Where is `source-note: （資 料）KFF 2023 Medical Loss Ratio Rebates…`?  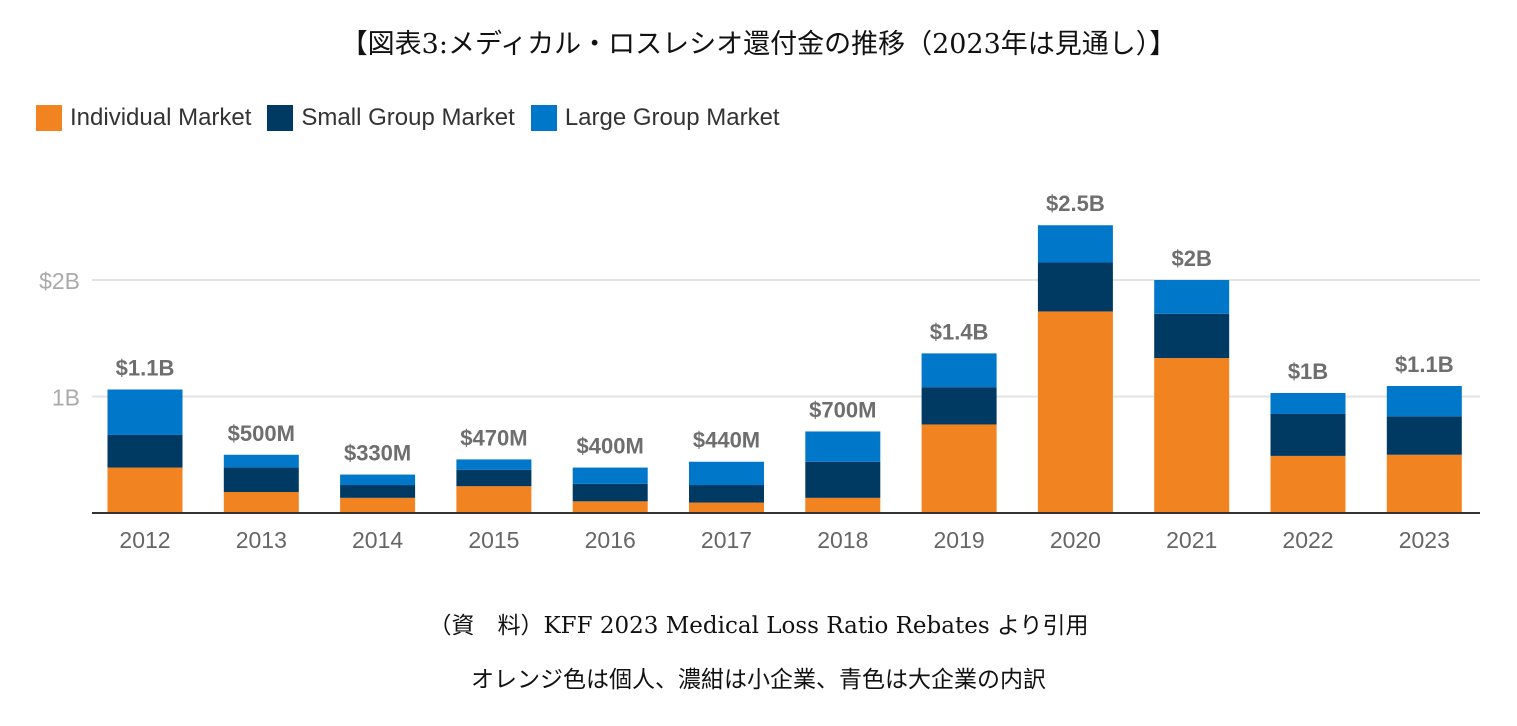 source-note: （資 料）KFF 2023 Medical Loss Ratio Rebates… is located at coordinates (758, 626).